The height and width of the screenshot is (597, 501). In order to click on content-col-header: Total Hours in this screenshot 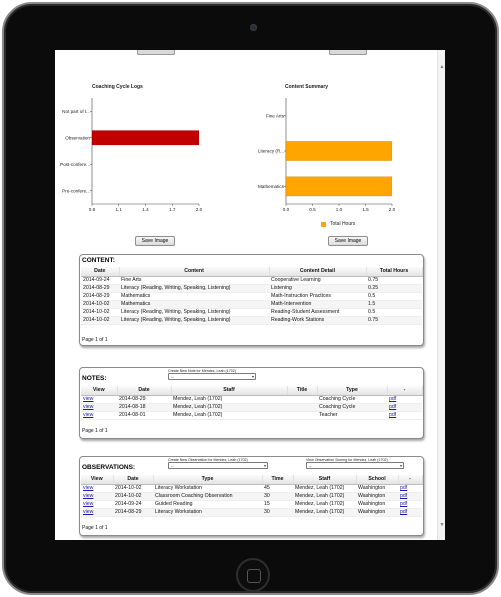, I will do `click(394, 272)`.